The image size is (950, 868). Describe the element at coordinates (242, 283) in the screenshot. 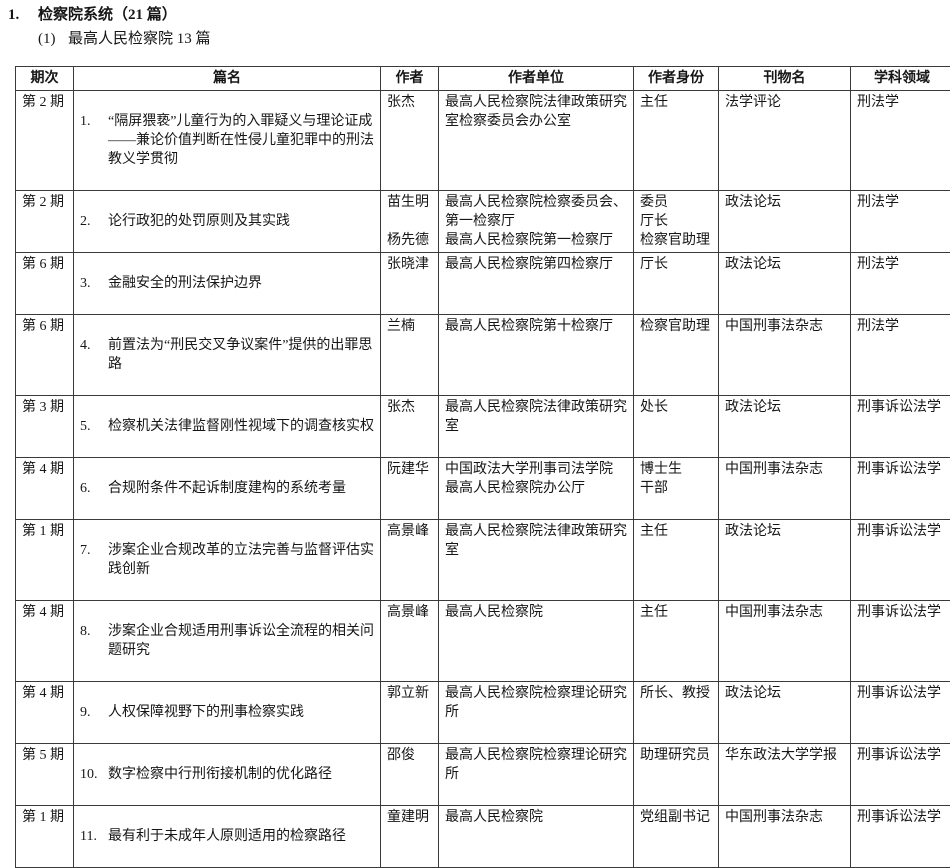

I see `article-title: 金融安全的刑法保护边界` at that location.